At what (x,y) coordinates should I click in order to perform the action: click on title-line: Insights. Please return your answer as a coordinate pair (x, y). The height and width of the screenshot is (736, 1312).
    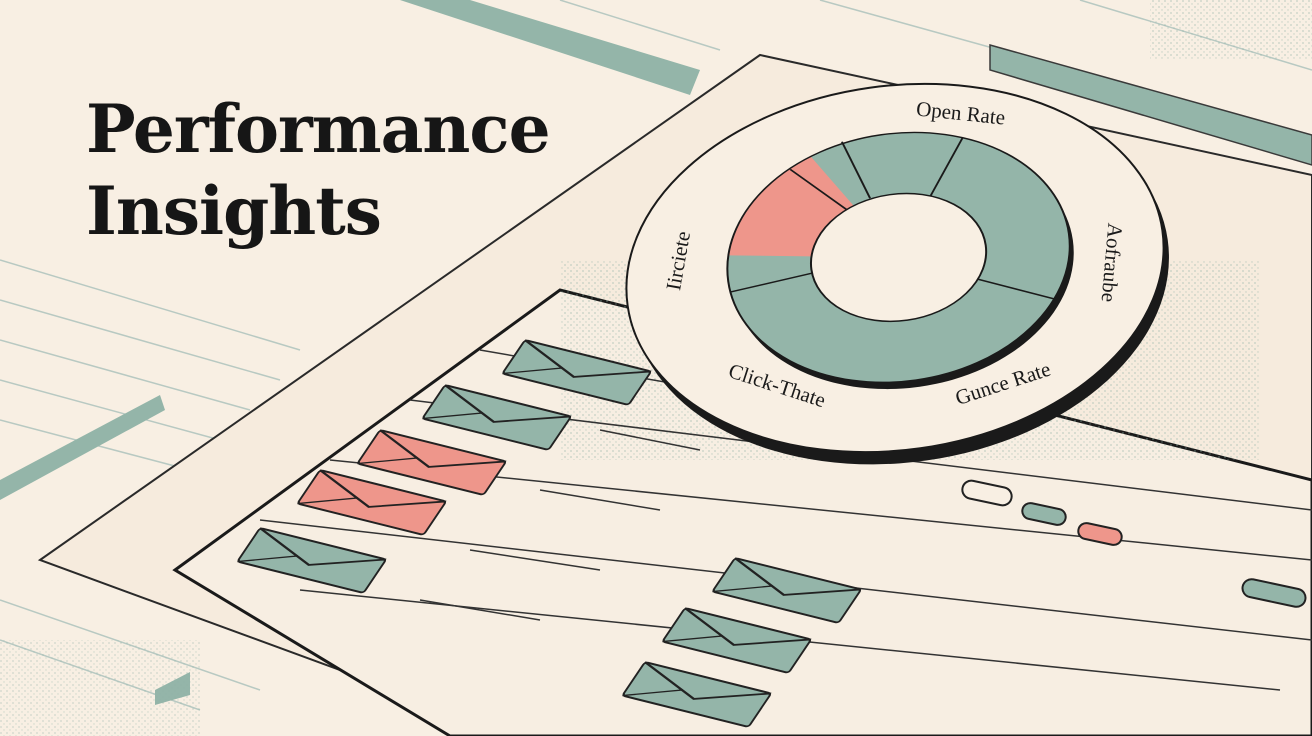
    Looking at the image, I should click on (233, 211).